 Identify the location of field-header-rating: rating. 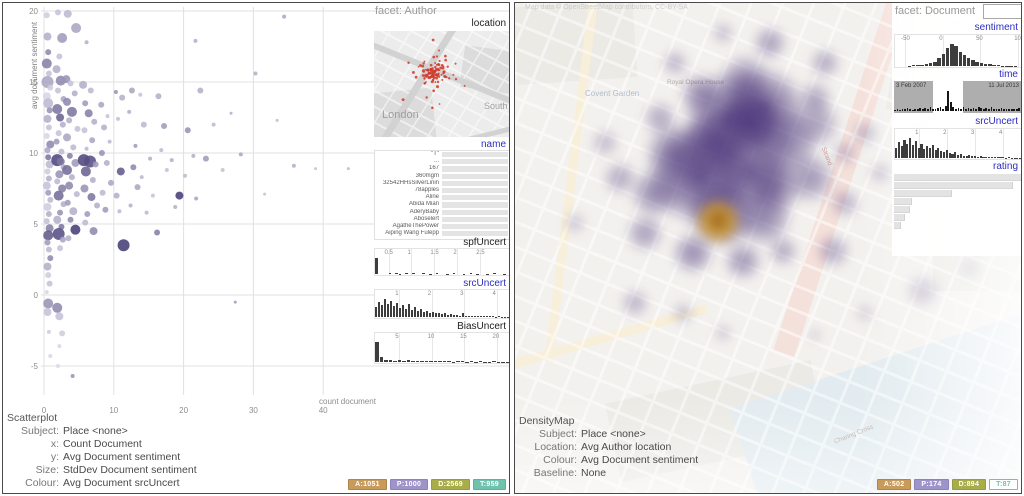
(1005, 166).